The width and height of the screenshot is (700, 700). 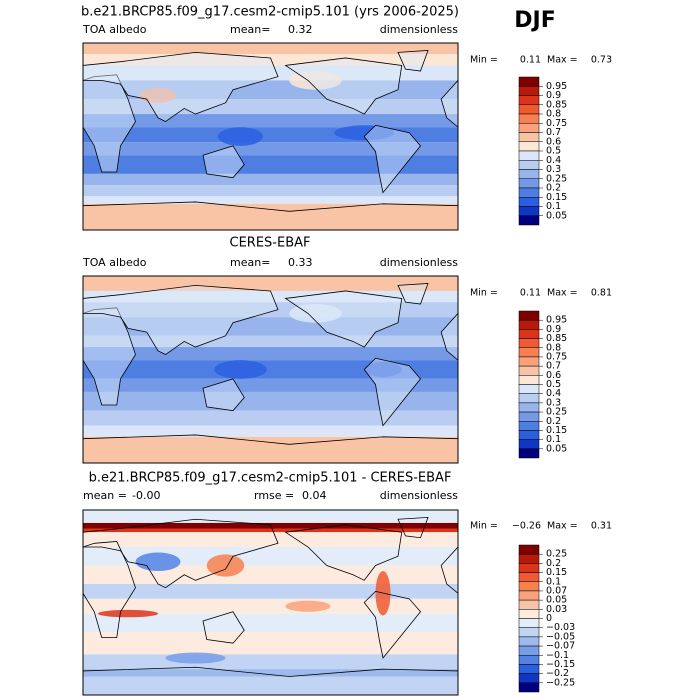 What do you see at coordinates (534, 20) in the screenshot?
I see `season-label: DJF` at bounding box center [534, 20].